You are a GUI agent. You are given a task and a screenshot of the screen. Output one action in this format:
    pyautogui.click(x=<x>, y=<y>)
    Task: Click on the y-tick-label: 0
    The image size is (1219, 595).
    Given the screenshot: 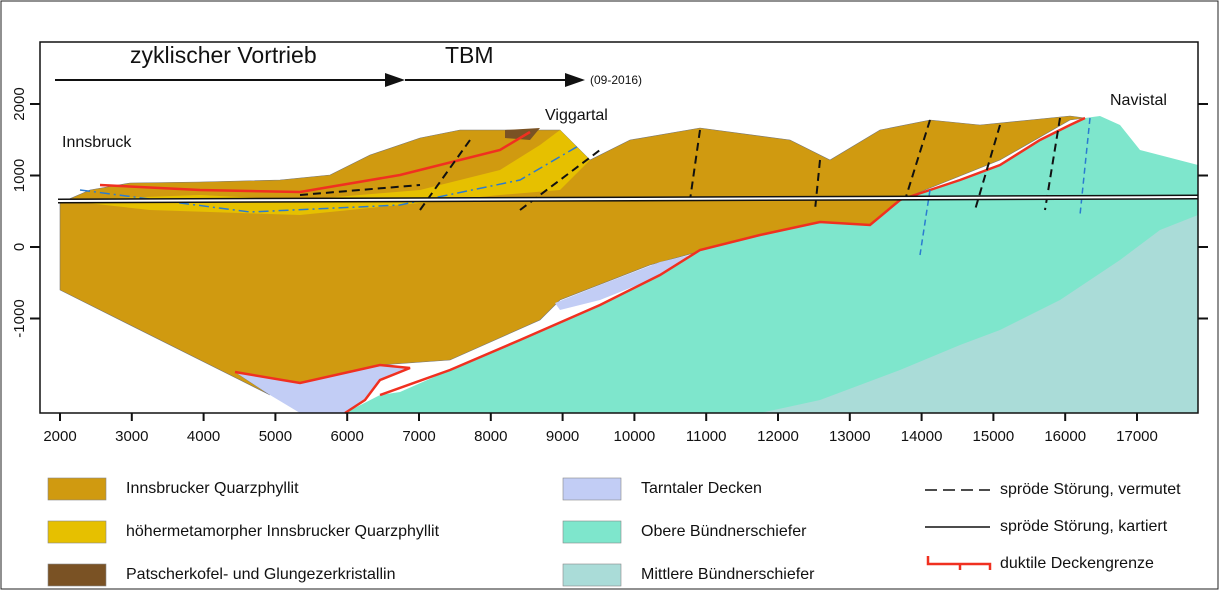 What is the action you would take?
    pyautogui.click(x=19, y=247)
    